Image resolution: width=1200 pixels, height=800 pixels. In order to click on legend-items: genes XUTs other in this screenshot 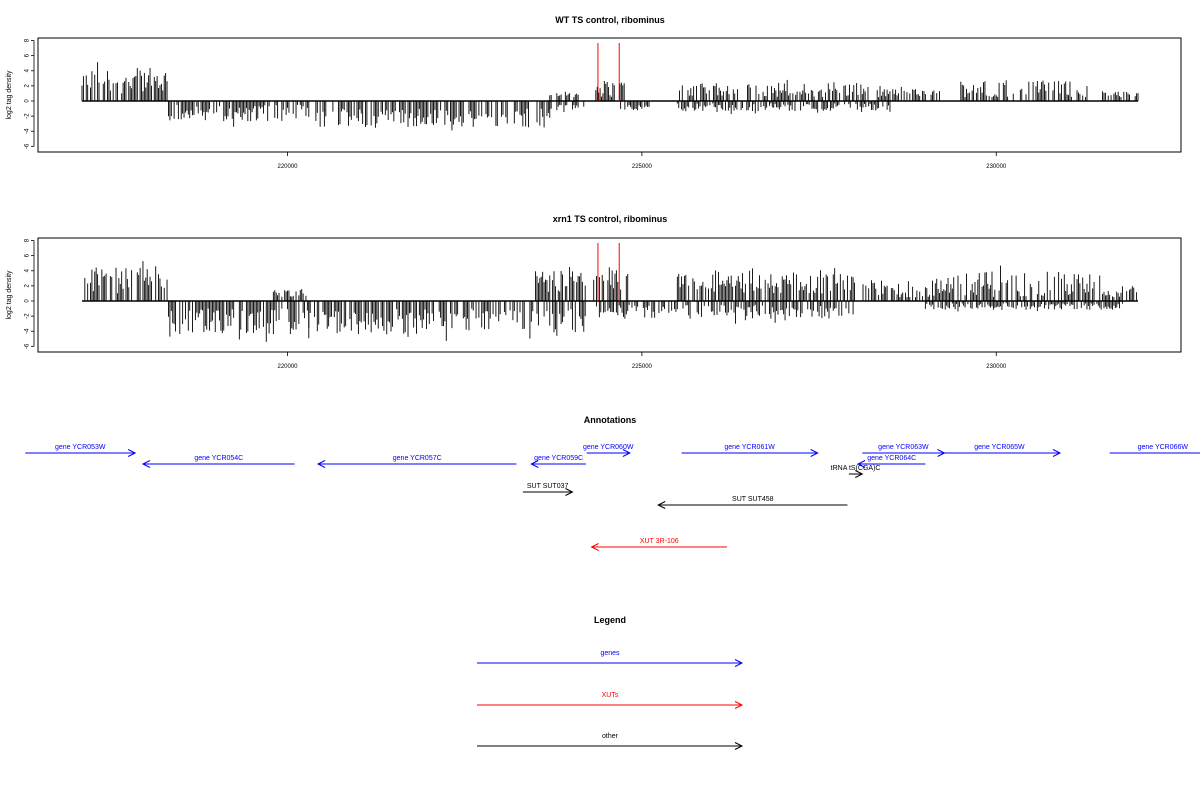, I will do `click(610, 700)`.